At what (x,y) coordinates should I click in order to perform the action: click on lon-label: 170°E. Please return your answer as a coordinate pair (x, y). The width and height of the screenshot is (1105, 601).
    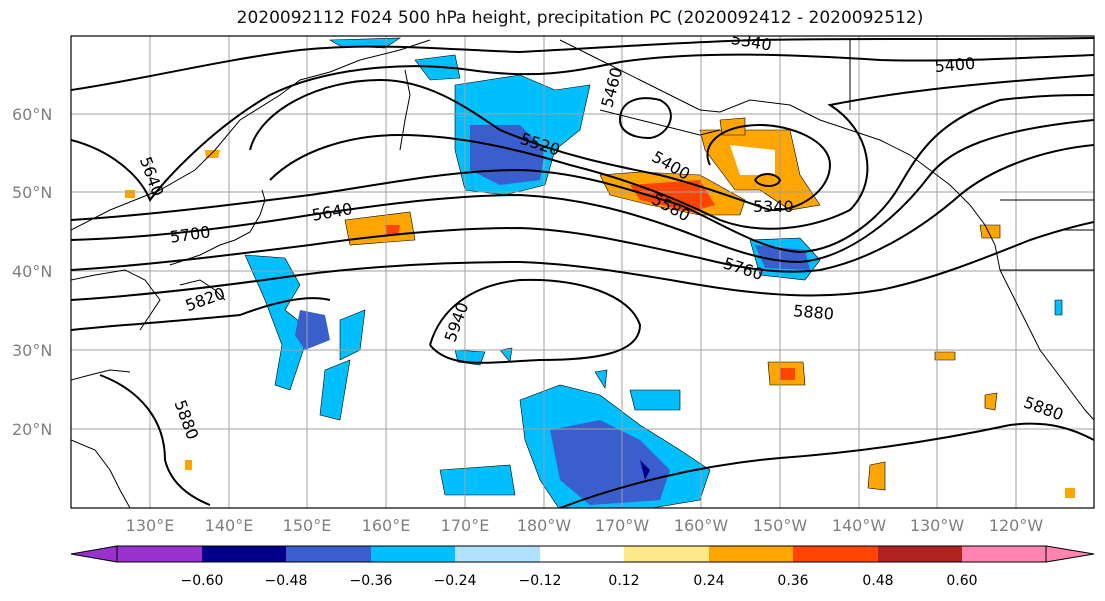
    Looking at the image, I should click on (465, 525).